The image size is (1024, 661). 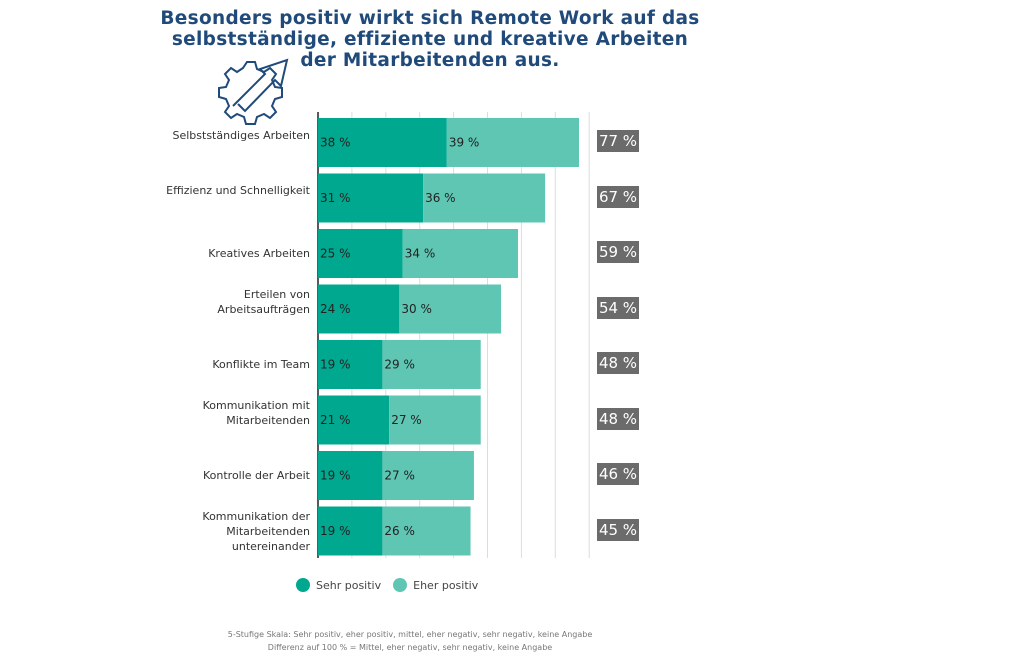 I want to click on total-badge: 54 %, so click(x=618, y=307).